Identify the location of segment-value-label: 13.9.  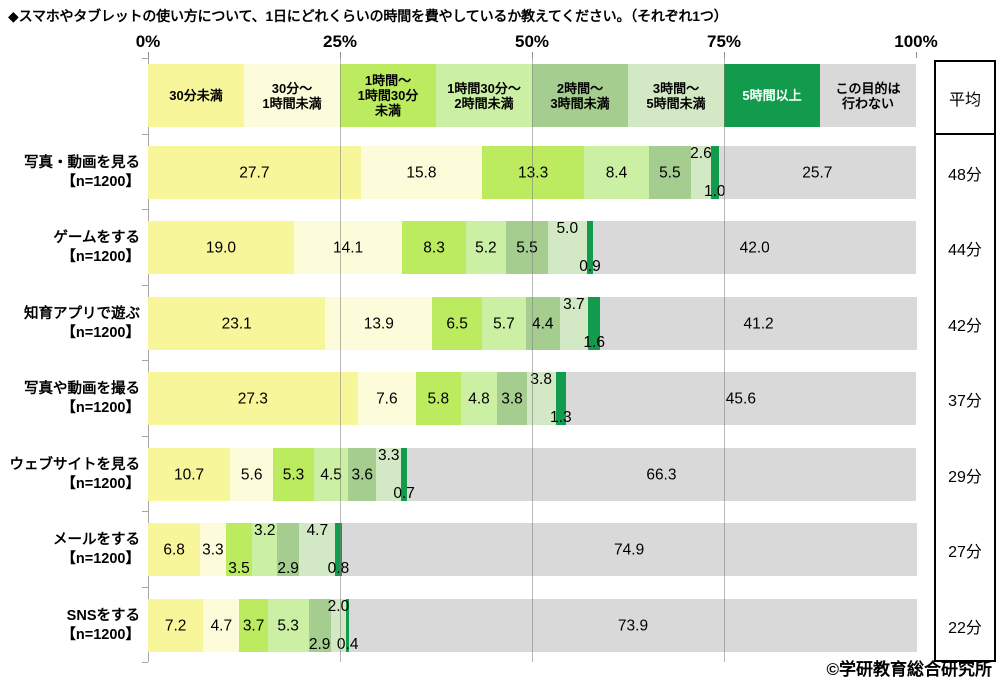
(378, 323).